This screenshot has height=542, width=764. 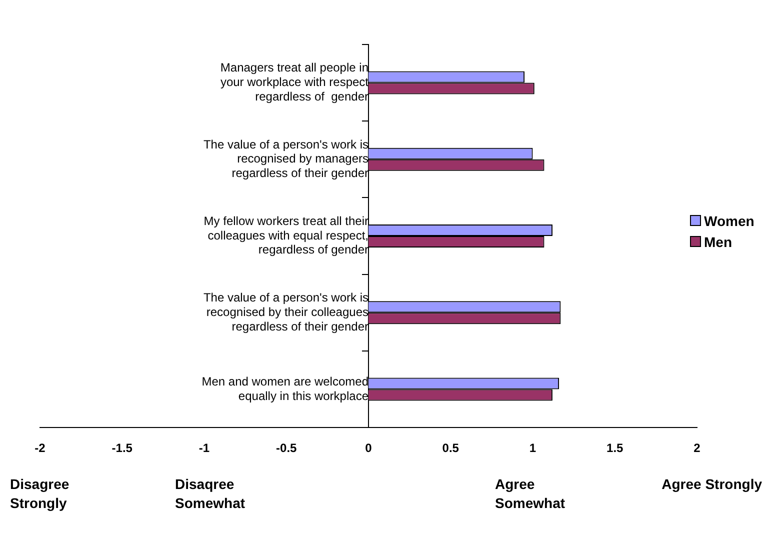 What do you see at coordinates (697, 448) in the screenshot?
I see `x-tick-label: 2` at bounding box center [697, 448].